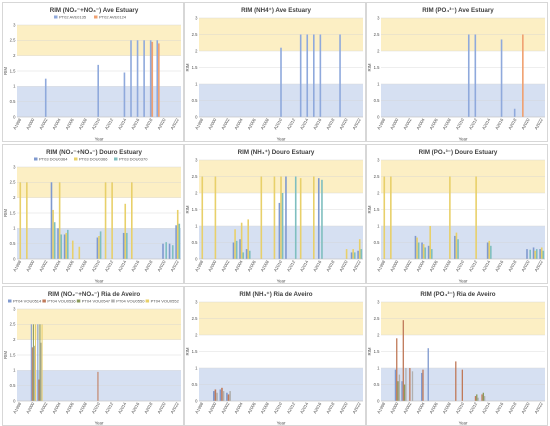  Describe the element at coordinates (96, 300) in the screenshot. I see `legend-label: PT04 VOU0547` at that location.